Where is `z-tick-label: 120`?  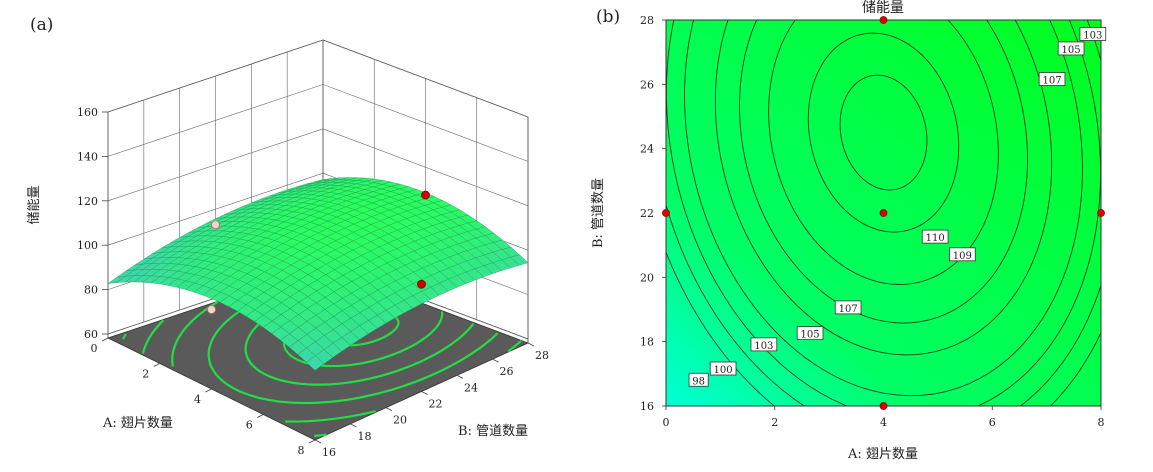 z-tick-label: 120 is located at coordinates (87, 201).